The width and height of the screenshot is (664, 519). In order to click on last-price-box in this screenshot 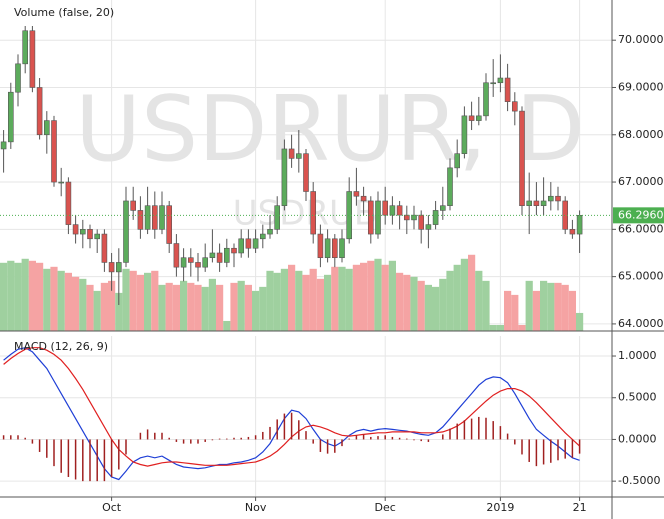, I will do `click(638, 215)`.